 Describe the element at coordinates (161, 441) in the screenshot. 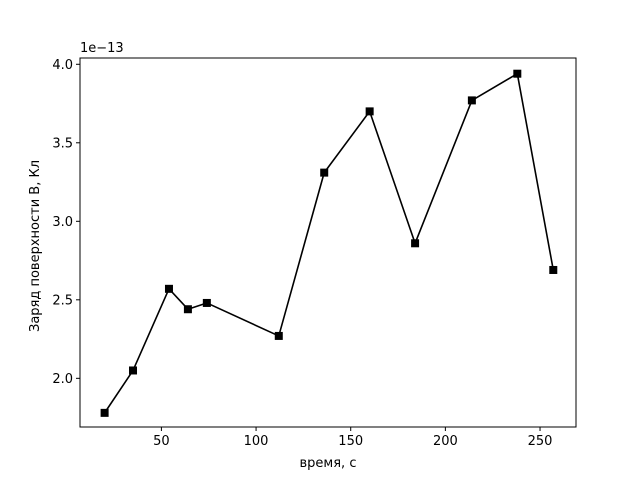

I see `x-tick-label: 50` at that location.